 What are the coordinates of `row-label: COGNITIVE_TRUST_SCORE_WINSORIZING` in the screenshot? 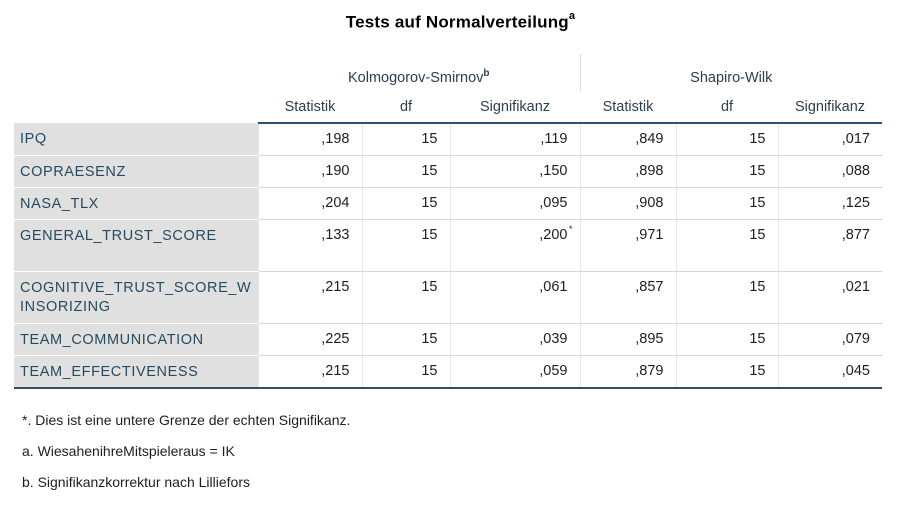 It's located at (136, 297).